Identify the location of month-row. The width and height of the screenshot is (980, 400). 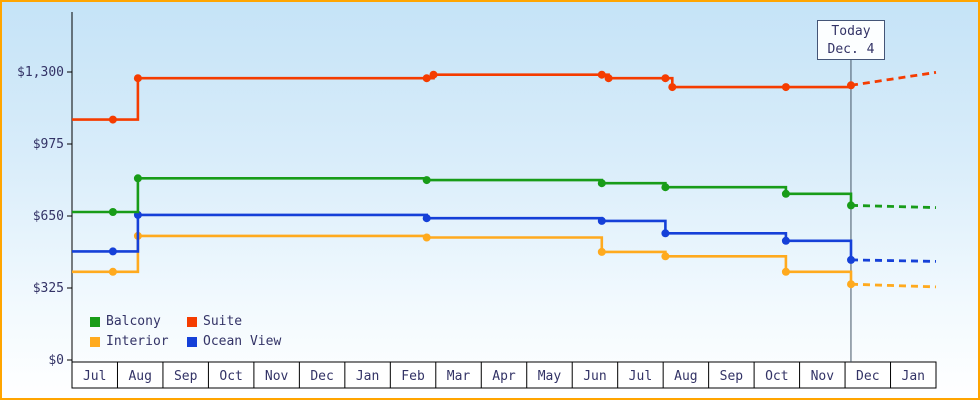
(504, 375).